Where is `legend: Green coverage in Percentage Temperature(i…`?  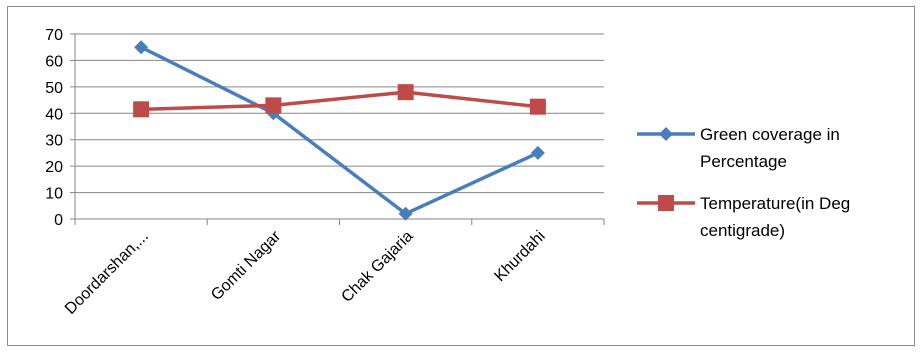
legend: Green coverage in Percentage Temperature(i… is located at coordinates (743, 182).